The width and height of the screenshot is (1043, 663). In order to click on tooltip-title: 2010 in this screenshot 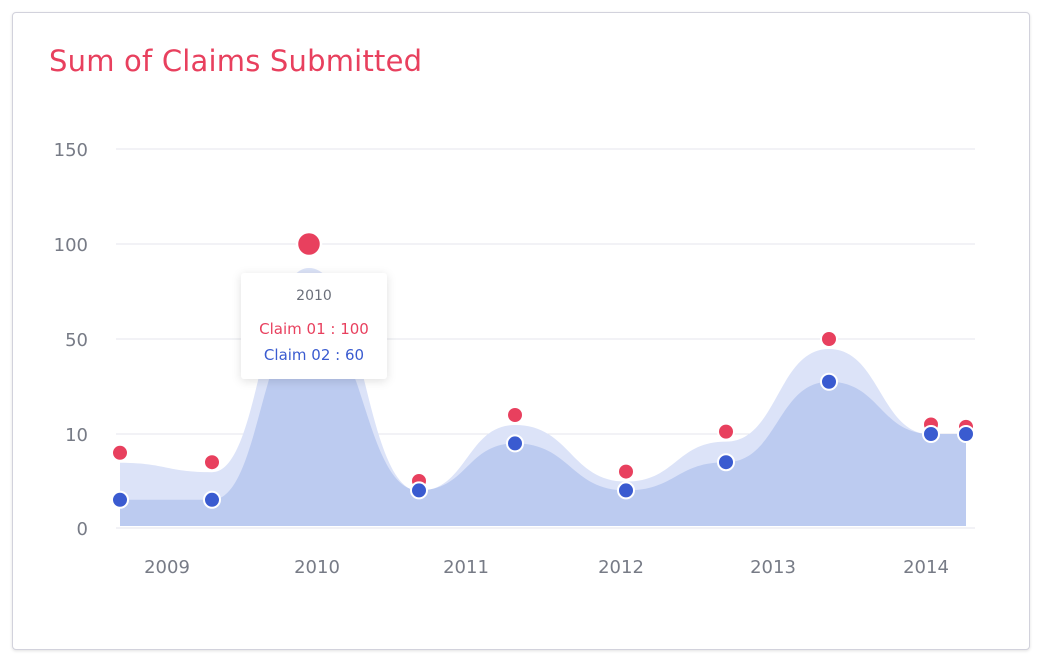, I will do `click(314, 296)`.